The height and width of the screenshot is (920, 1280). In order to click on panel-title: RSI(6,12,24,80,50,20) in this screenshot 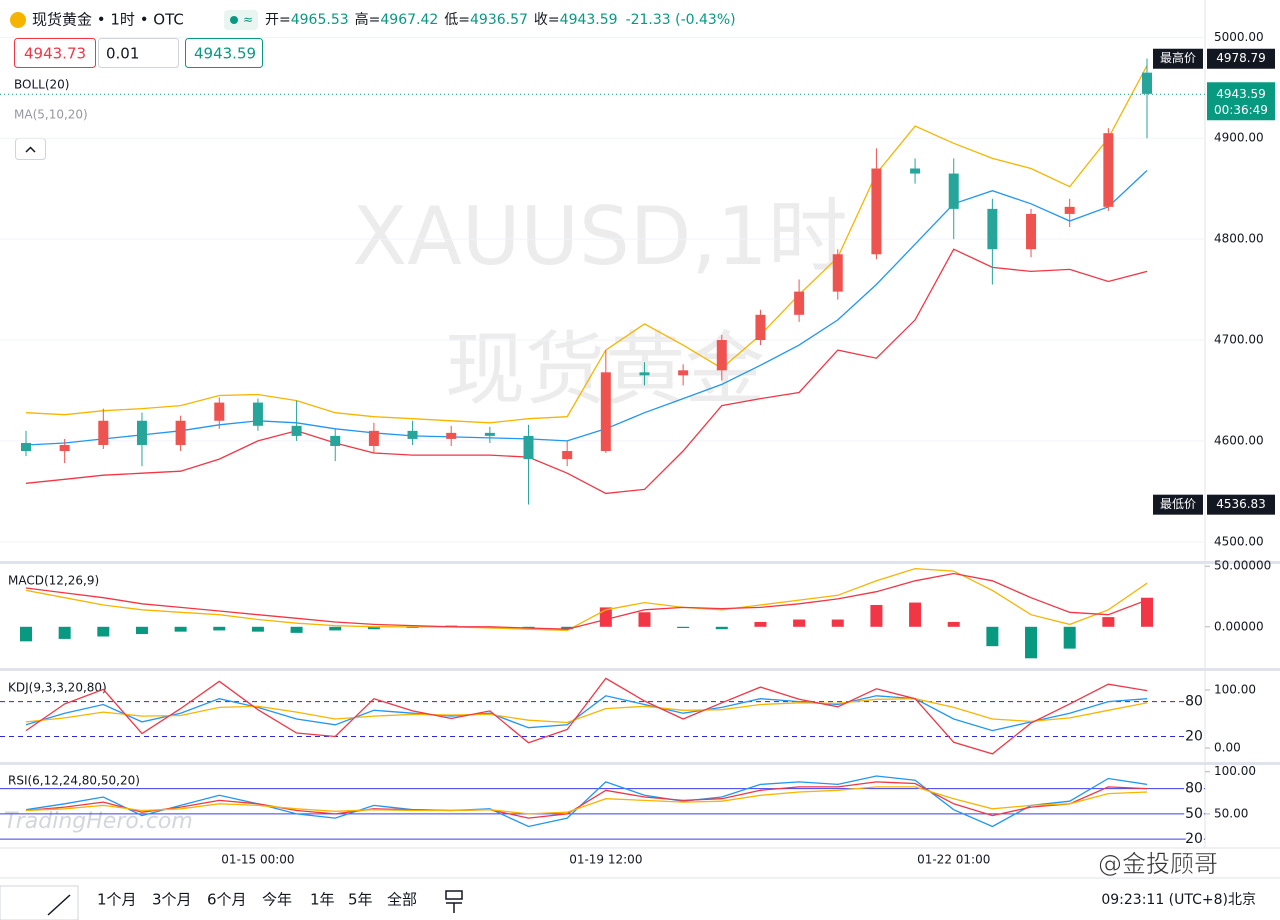, I will do `click(74, 781)`.